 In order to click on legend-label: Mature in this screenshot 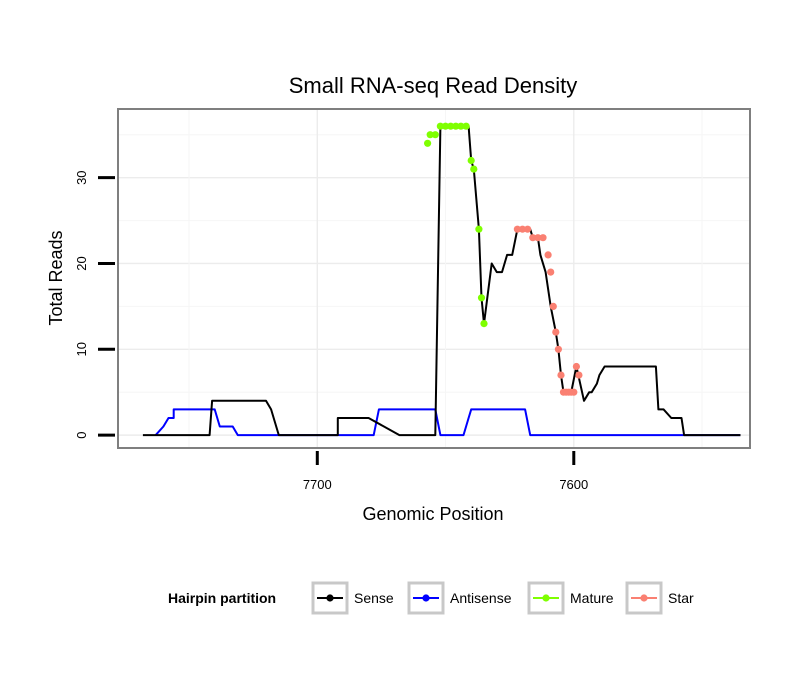, I will do `click(592, 598)`.